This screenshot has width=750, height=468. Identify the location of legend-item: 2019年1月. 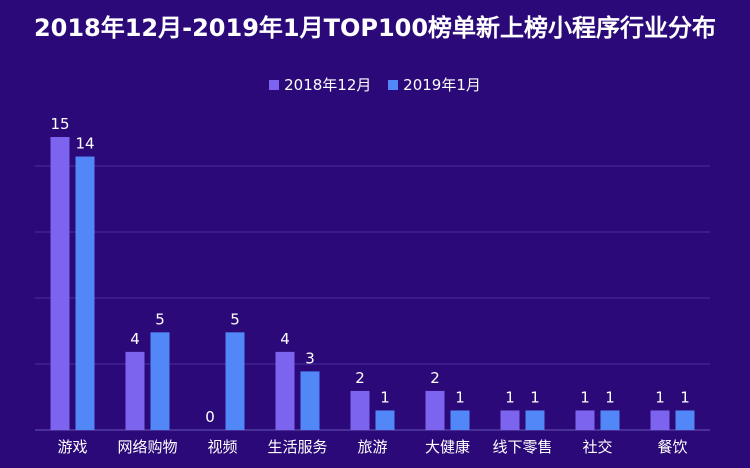
(434, 84).